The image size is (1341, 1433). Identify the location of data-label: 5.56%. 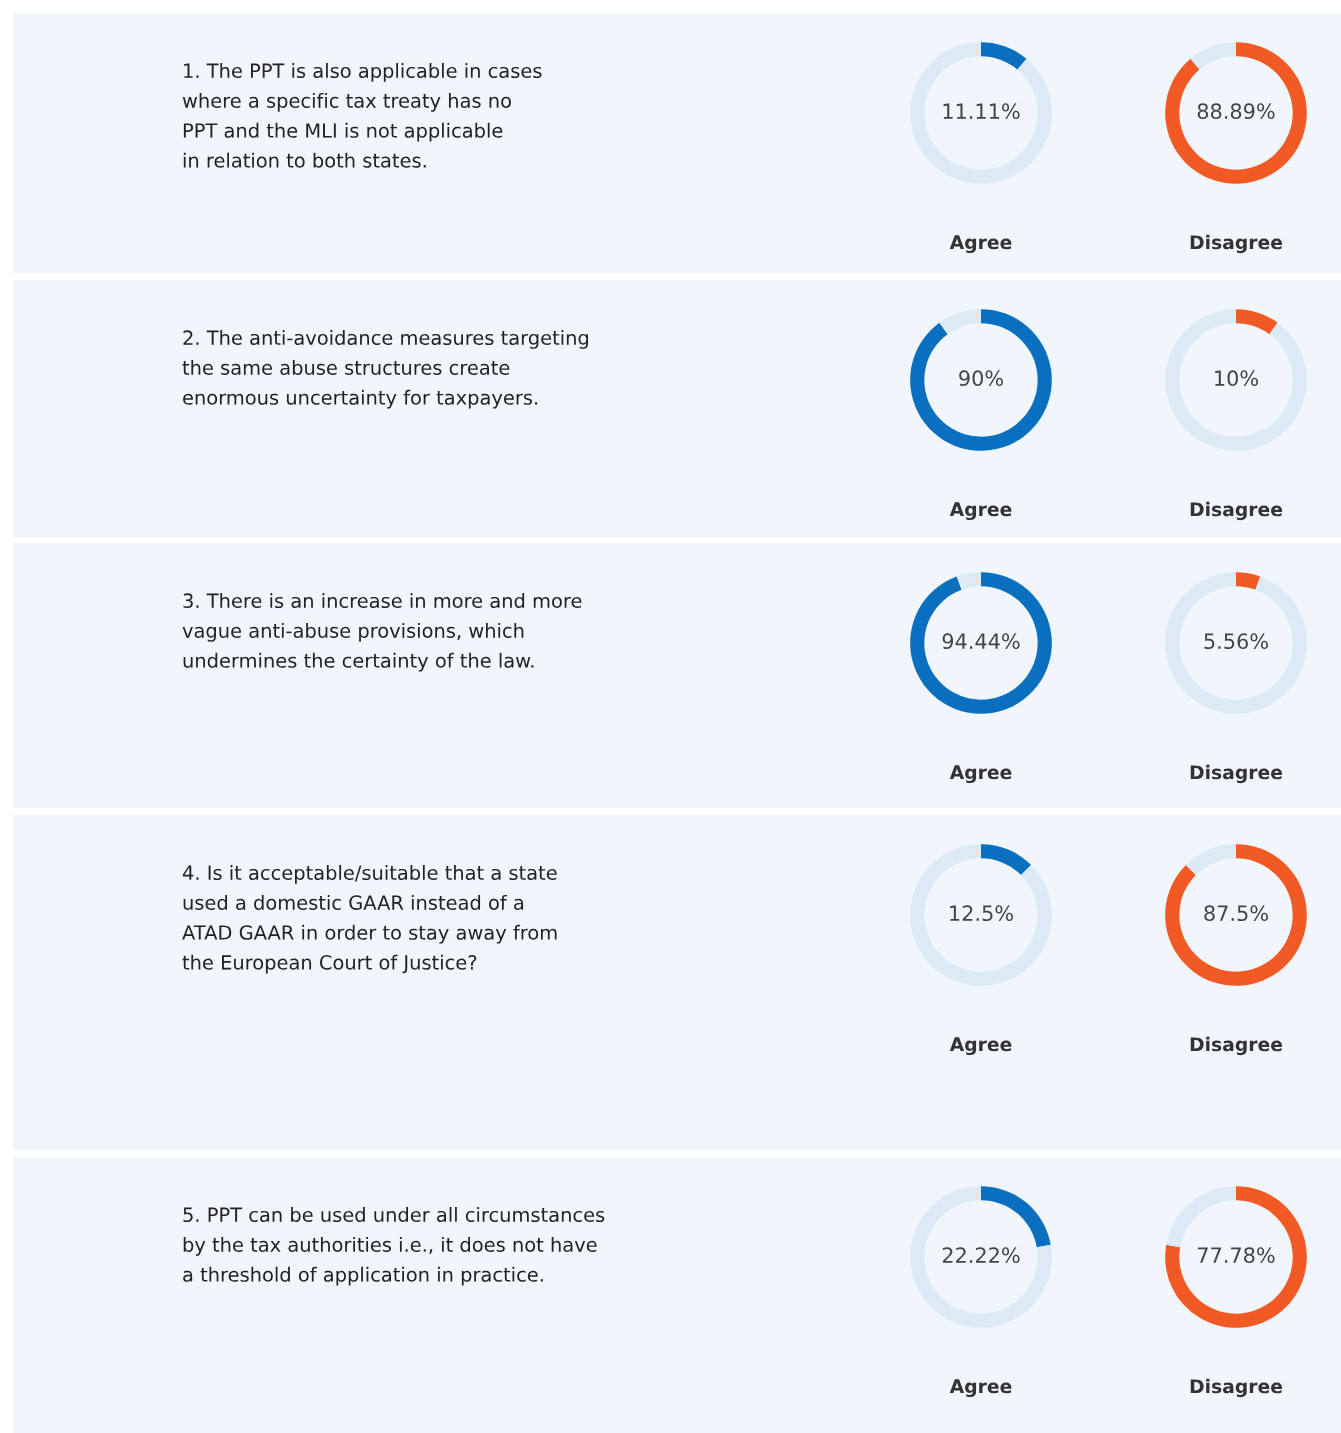
(1236, 641).